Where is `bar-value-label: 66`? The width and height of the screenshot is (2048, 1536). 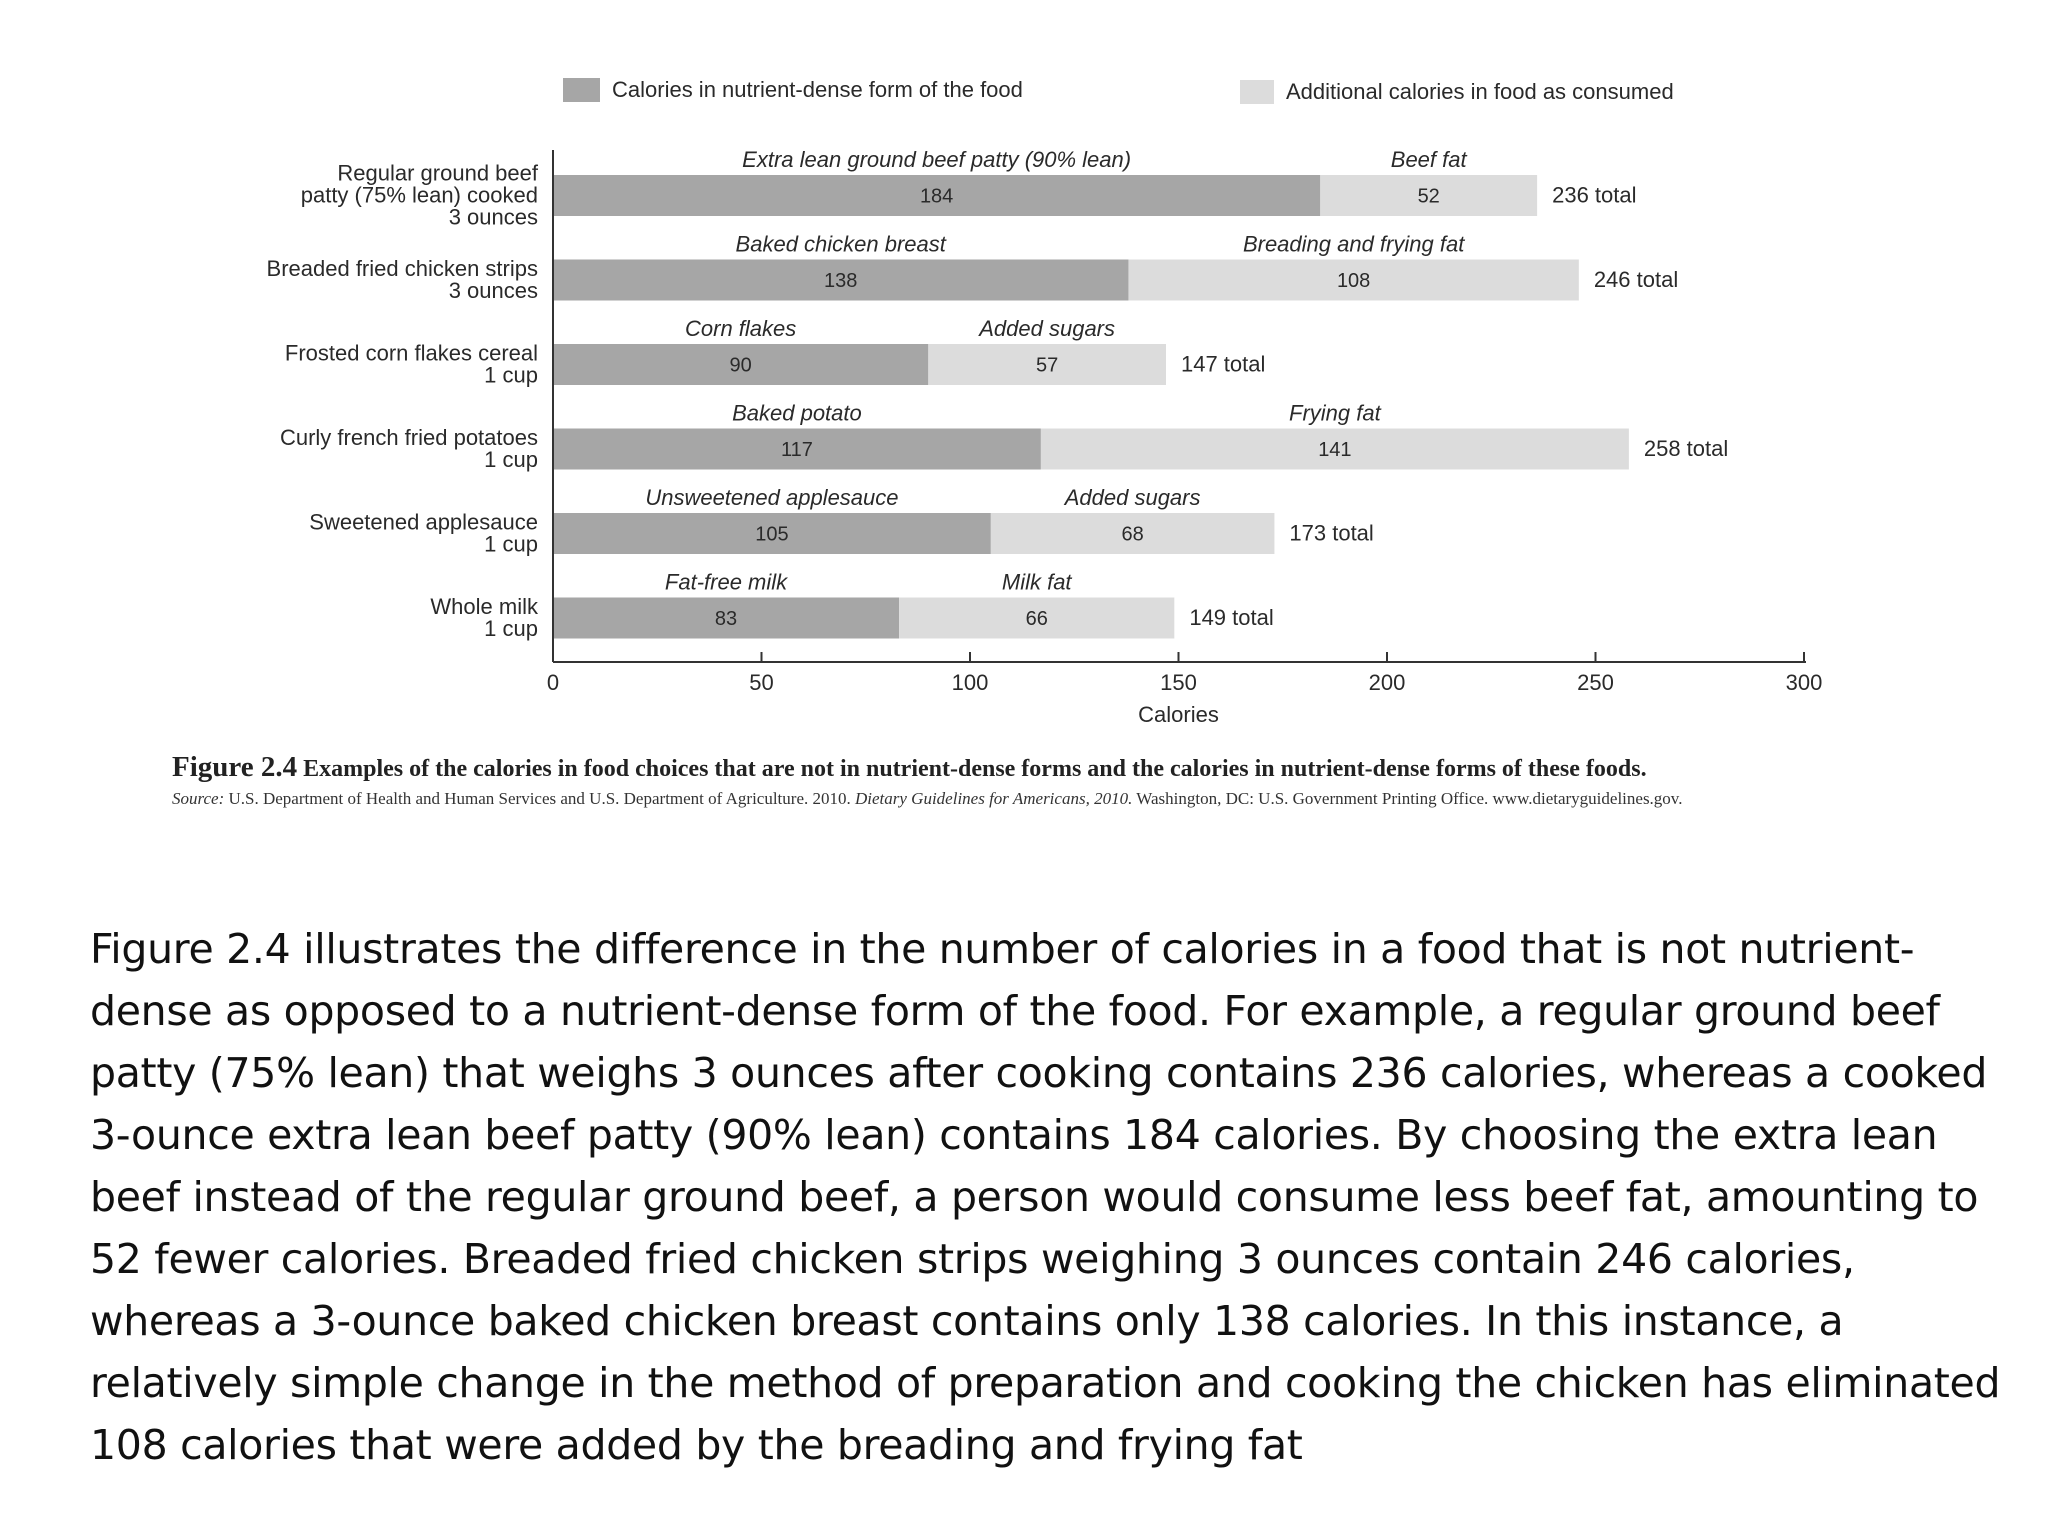 bar-value-label: 66 is located at coordinates (1037, 619).